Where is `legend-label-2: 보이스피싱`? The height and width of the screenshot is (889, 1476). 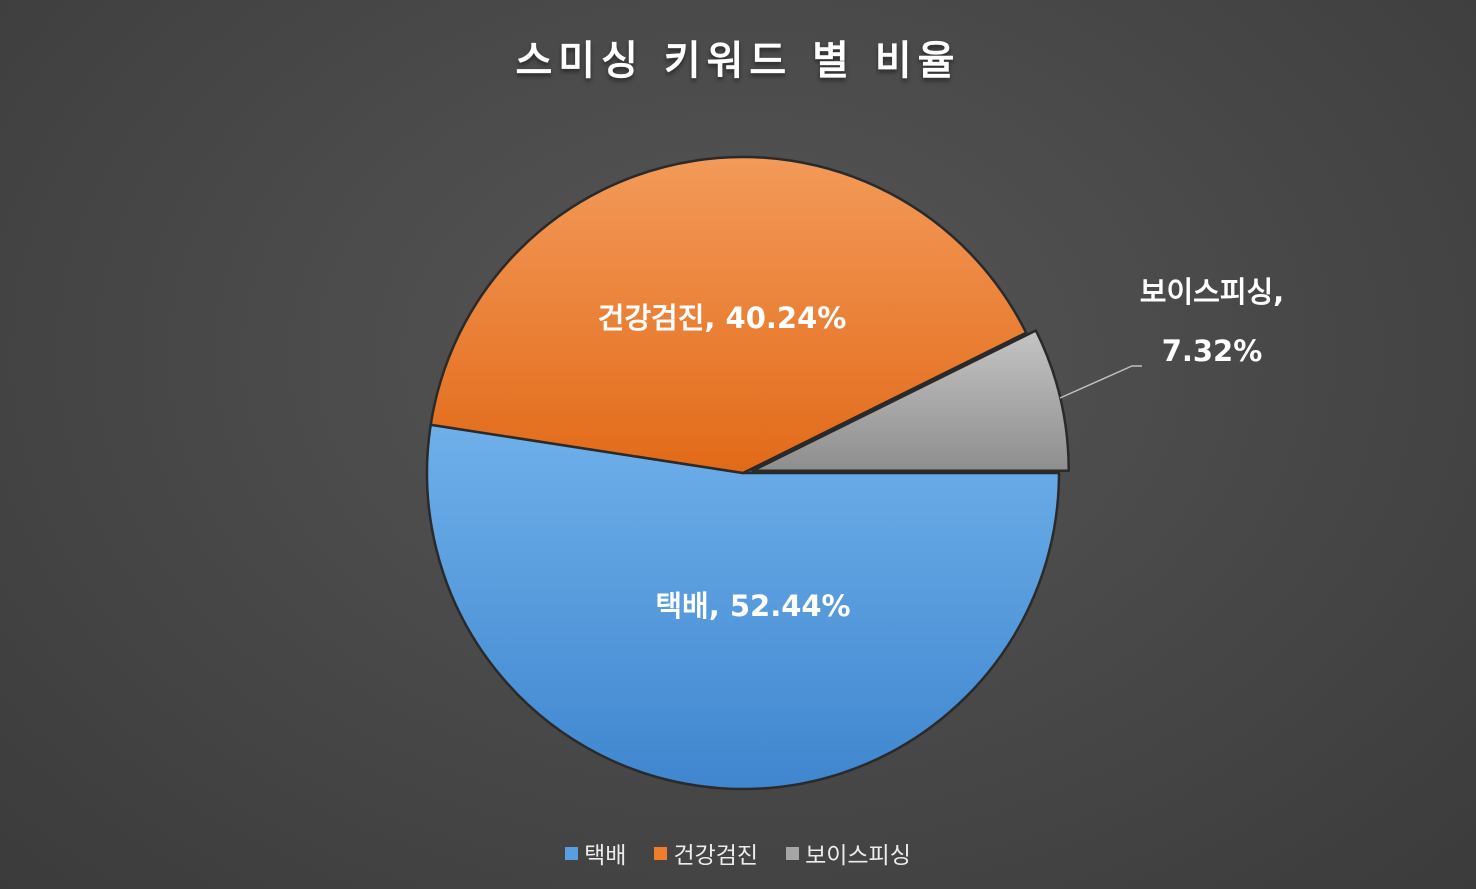 legend-label-2: 보이스피싱 is located at coordinates (858, 856).